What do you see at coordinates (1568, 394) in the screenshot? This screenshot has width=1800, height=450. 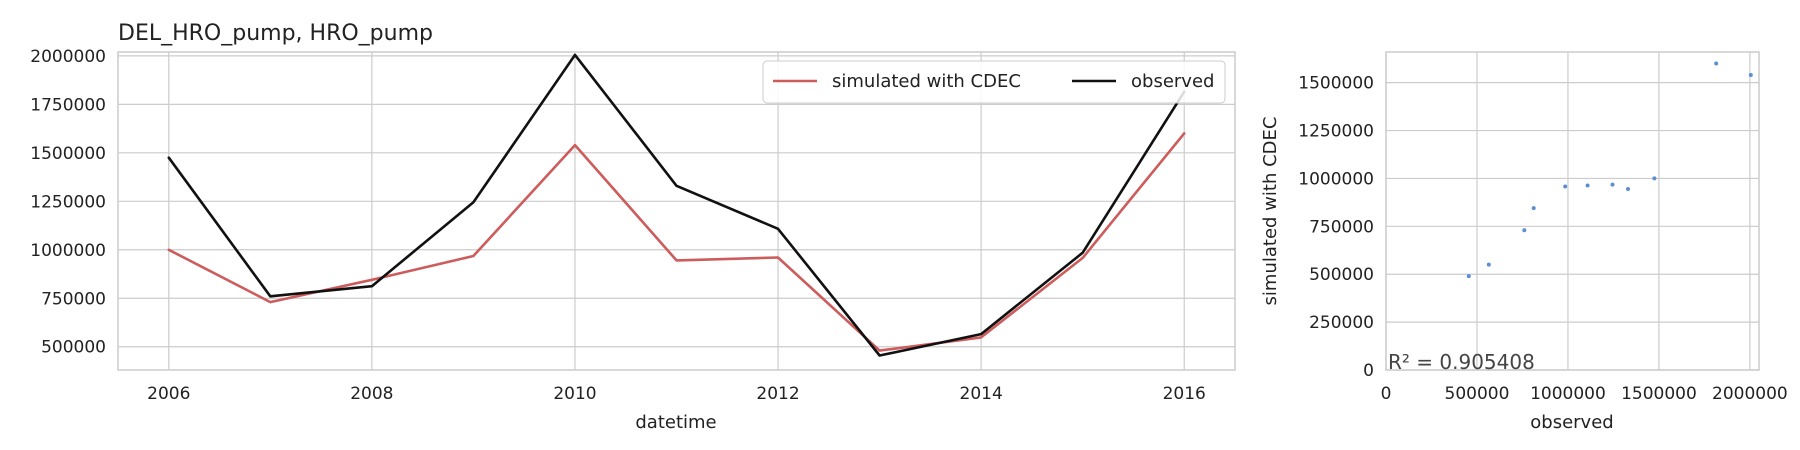 I see `x-tick-label: 1000000` at bounding box center [1568, 394].